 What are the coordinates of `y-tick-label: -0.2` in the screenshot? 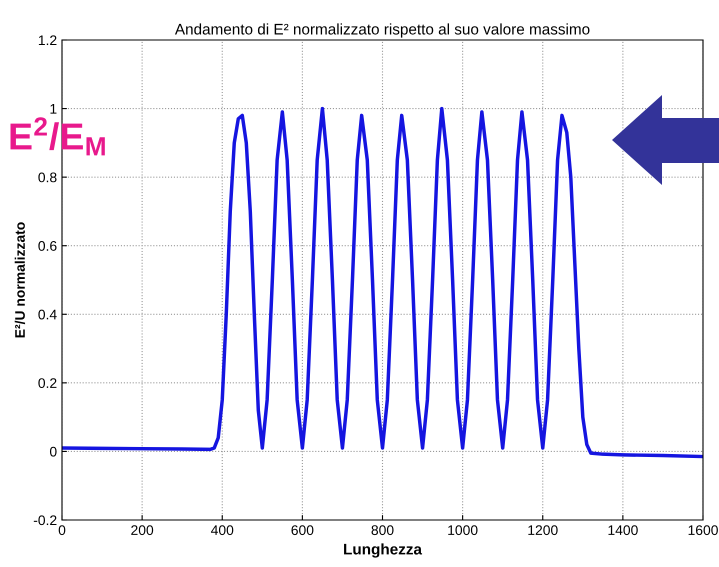 It's located at (45, 520).